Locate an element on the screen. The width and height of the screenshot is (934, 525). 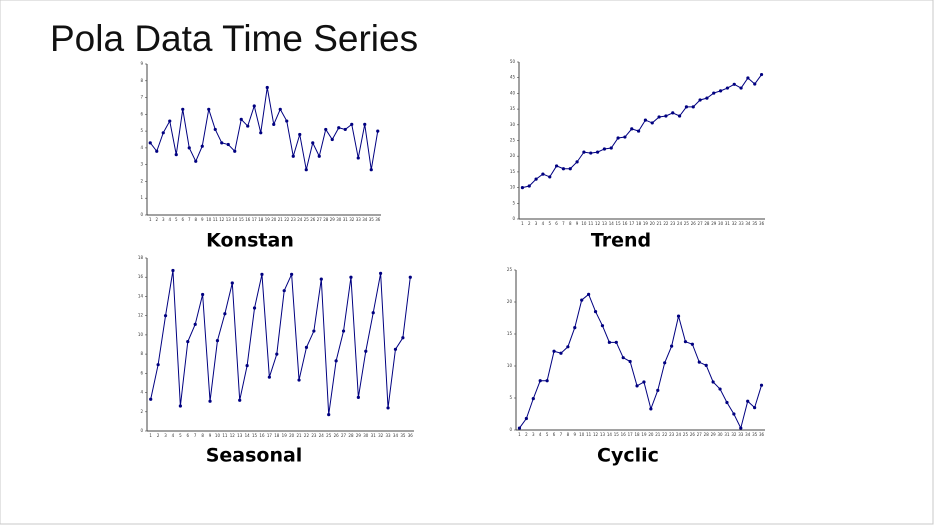
x-tick-label: 33 is located at coordinates (359, 219).